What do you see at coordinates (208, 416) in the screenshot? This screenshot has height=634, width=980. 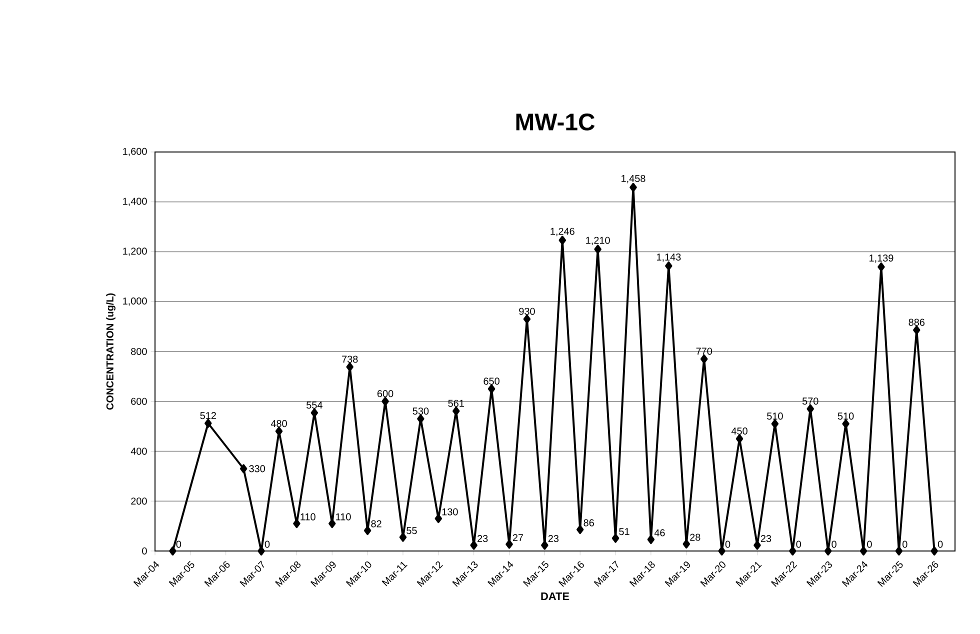 I see `data-label: 512` at bounding box center [208, 416].